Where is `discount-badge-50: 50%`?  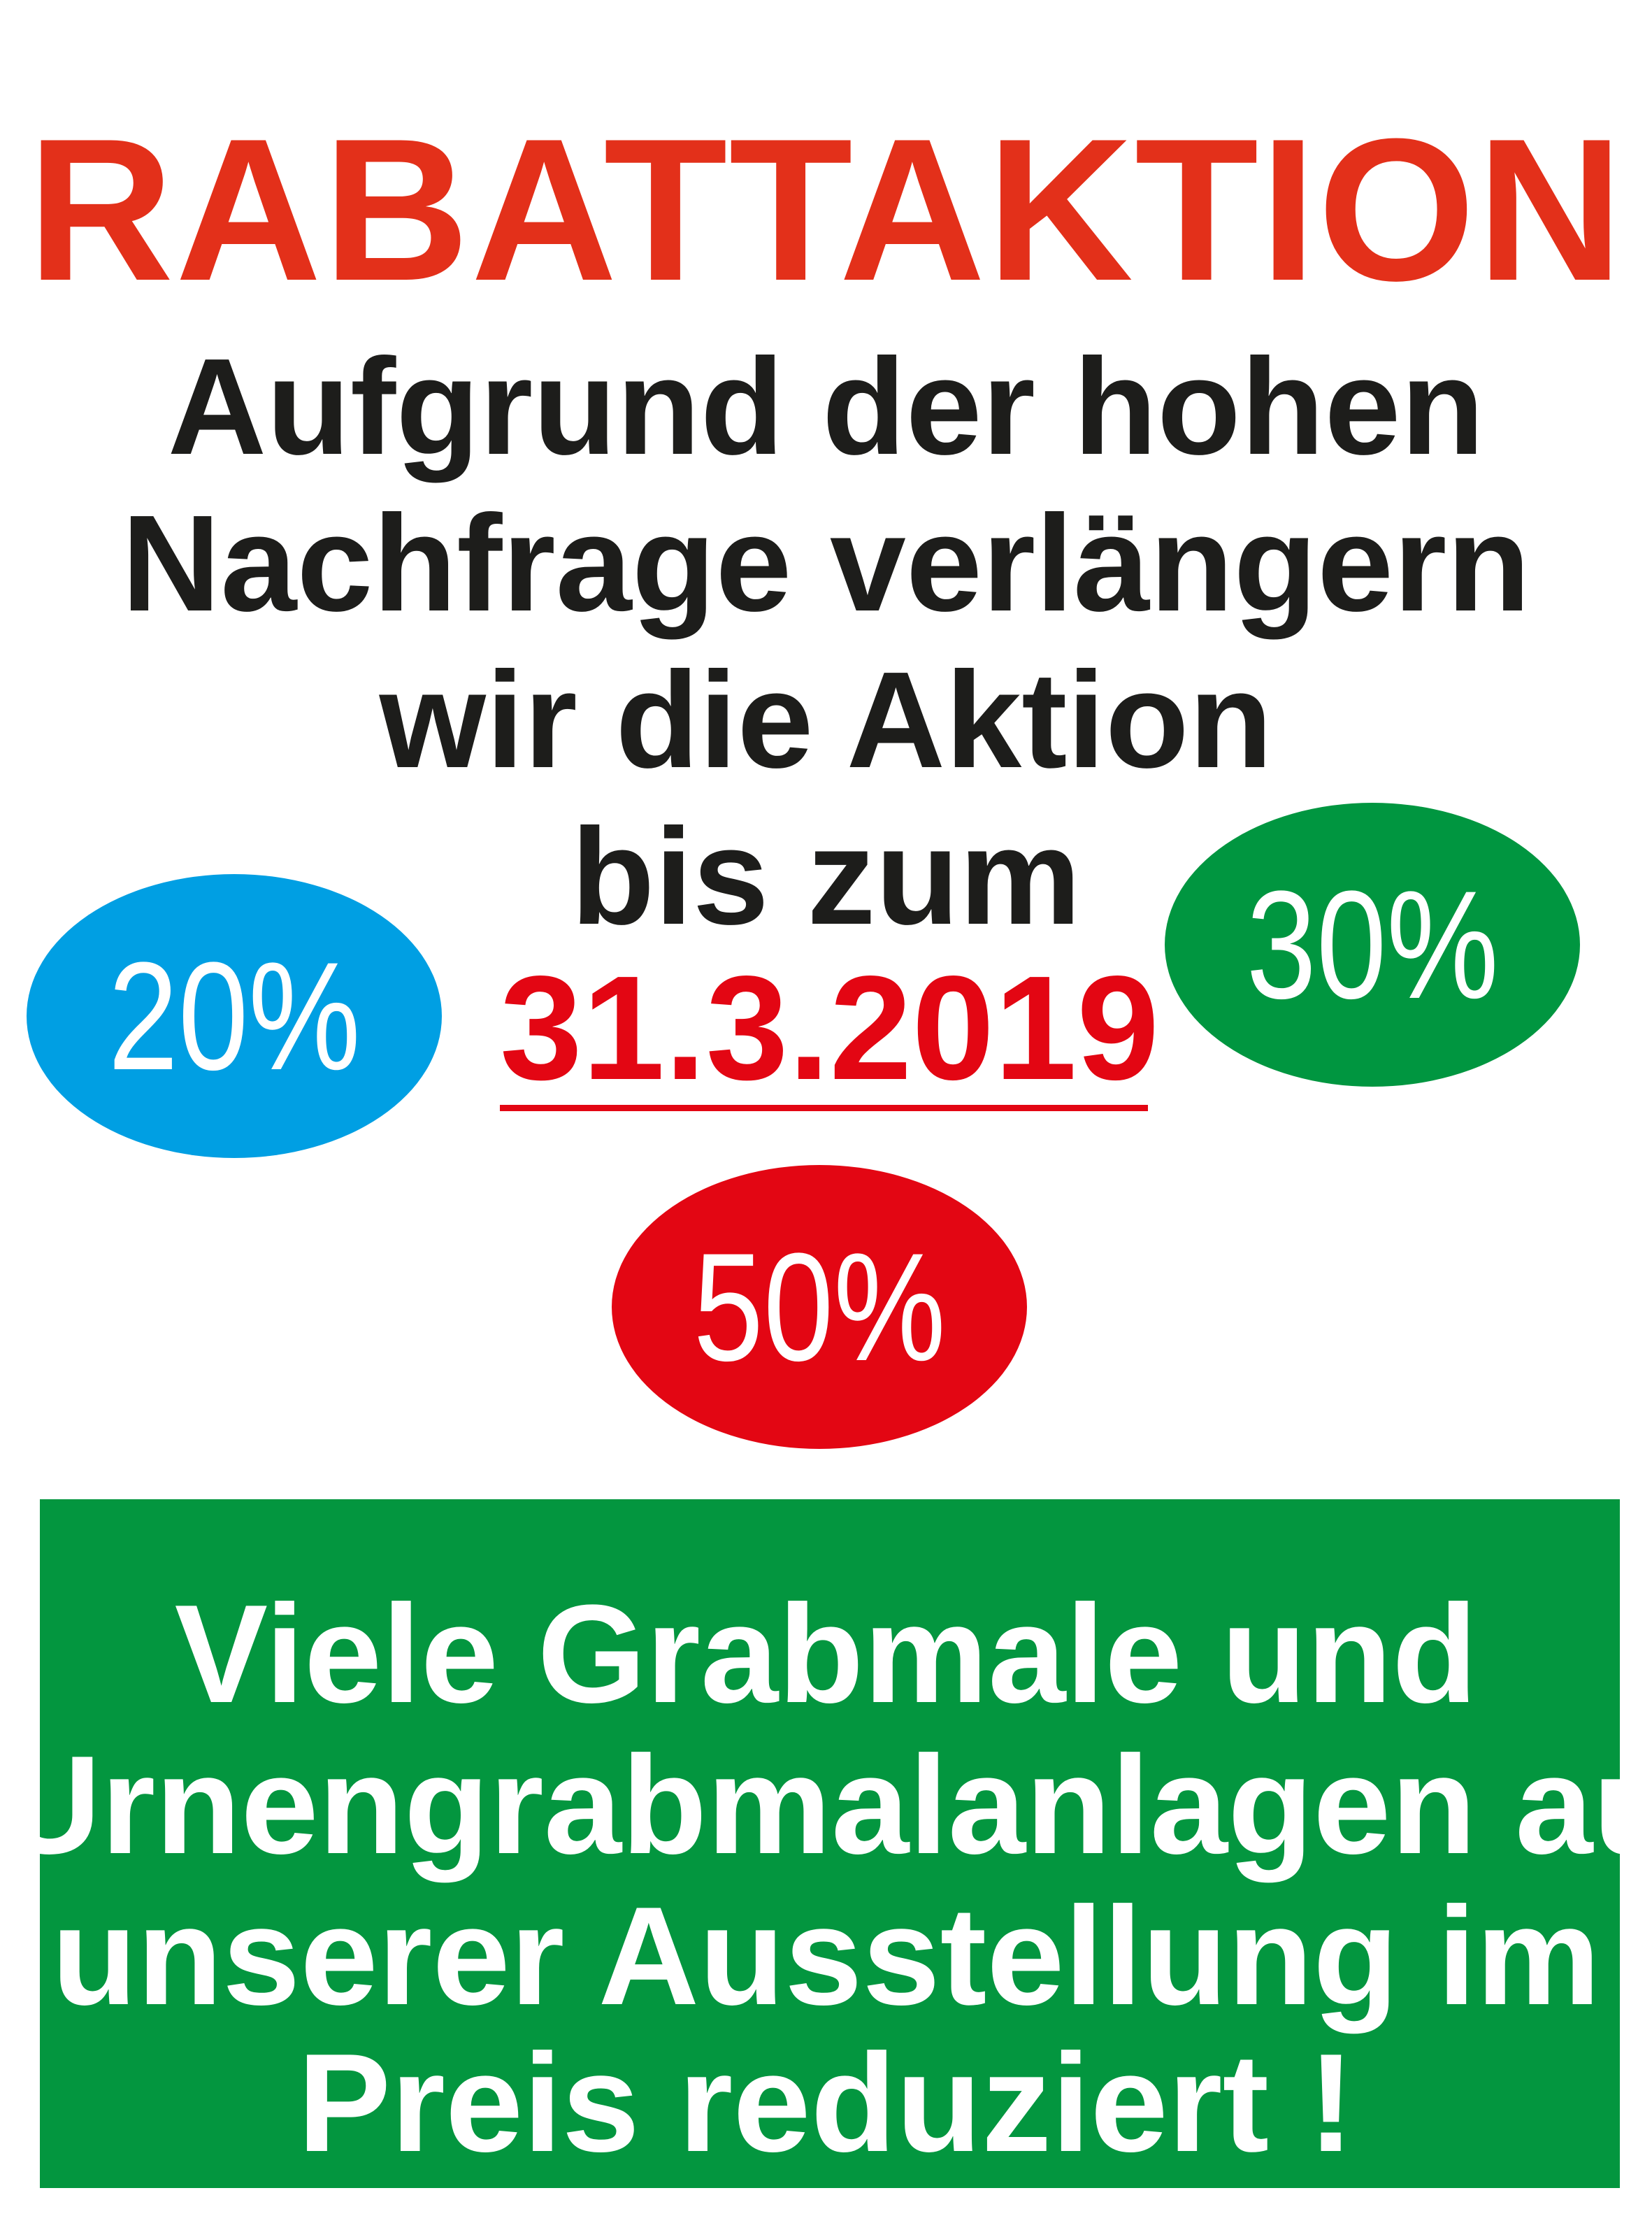 discount-badge-50: 50% is located at coordinates (820, 1307).